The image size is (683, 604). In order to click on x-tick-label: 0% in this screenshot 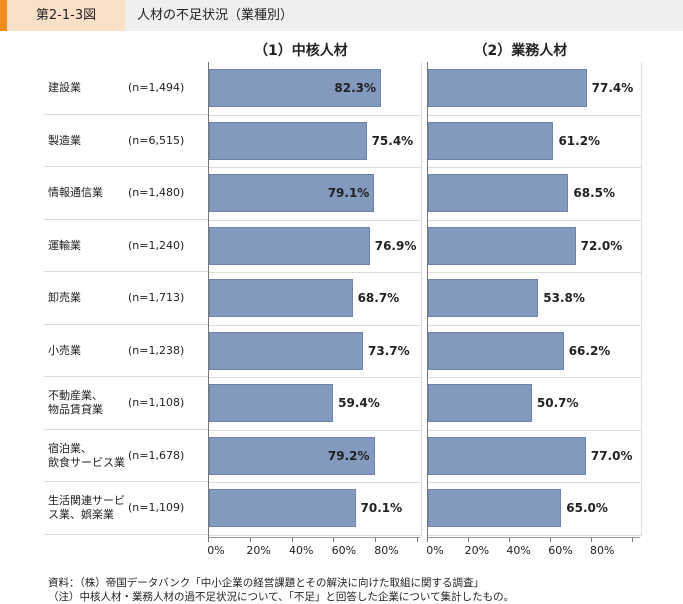, I will do `click(216, 550)`.